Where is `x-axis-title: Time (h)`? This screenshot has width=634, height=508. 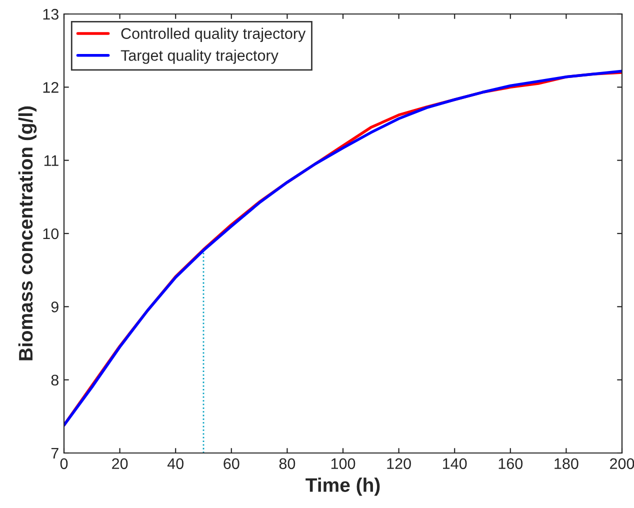
x-axis-title: Time (h) is located at coordinates (343, 487).